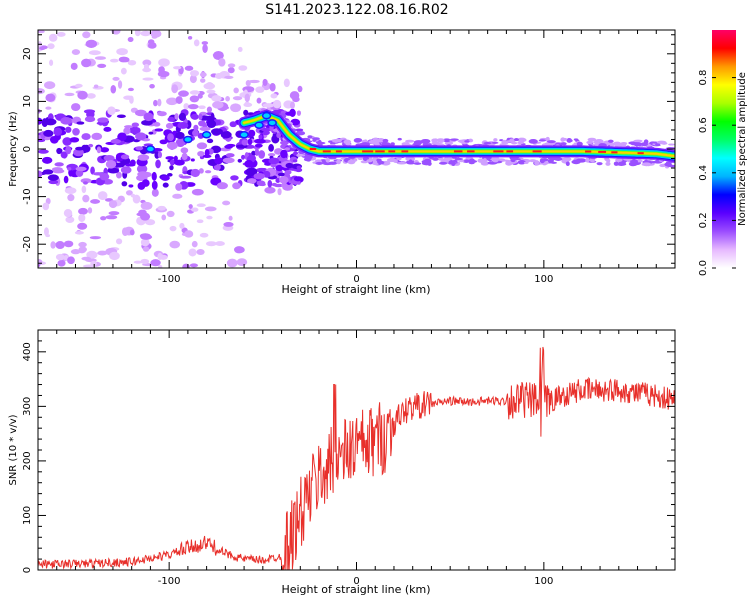  Describe the element at coordinates (703, 268) in the screenshot. I see `colorbar-tick-label: 0.0` at that location.